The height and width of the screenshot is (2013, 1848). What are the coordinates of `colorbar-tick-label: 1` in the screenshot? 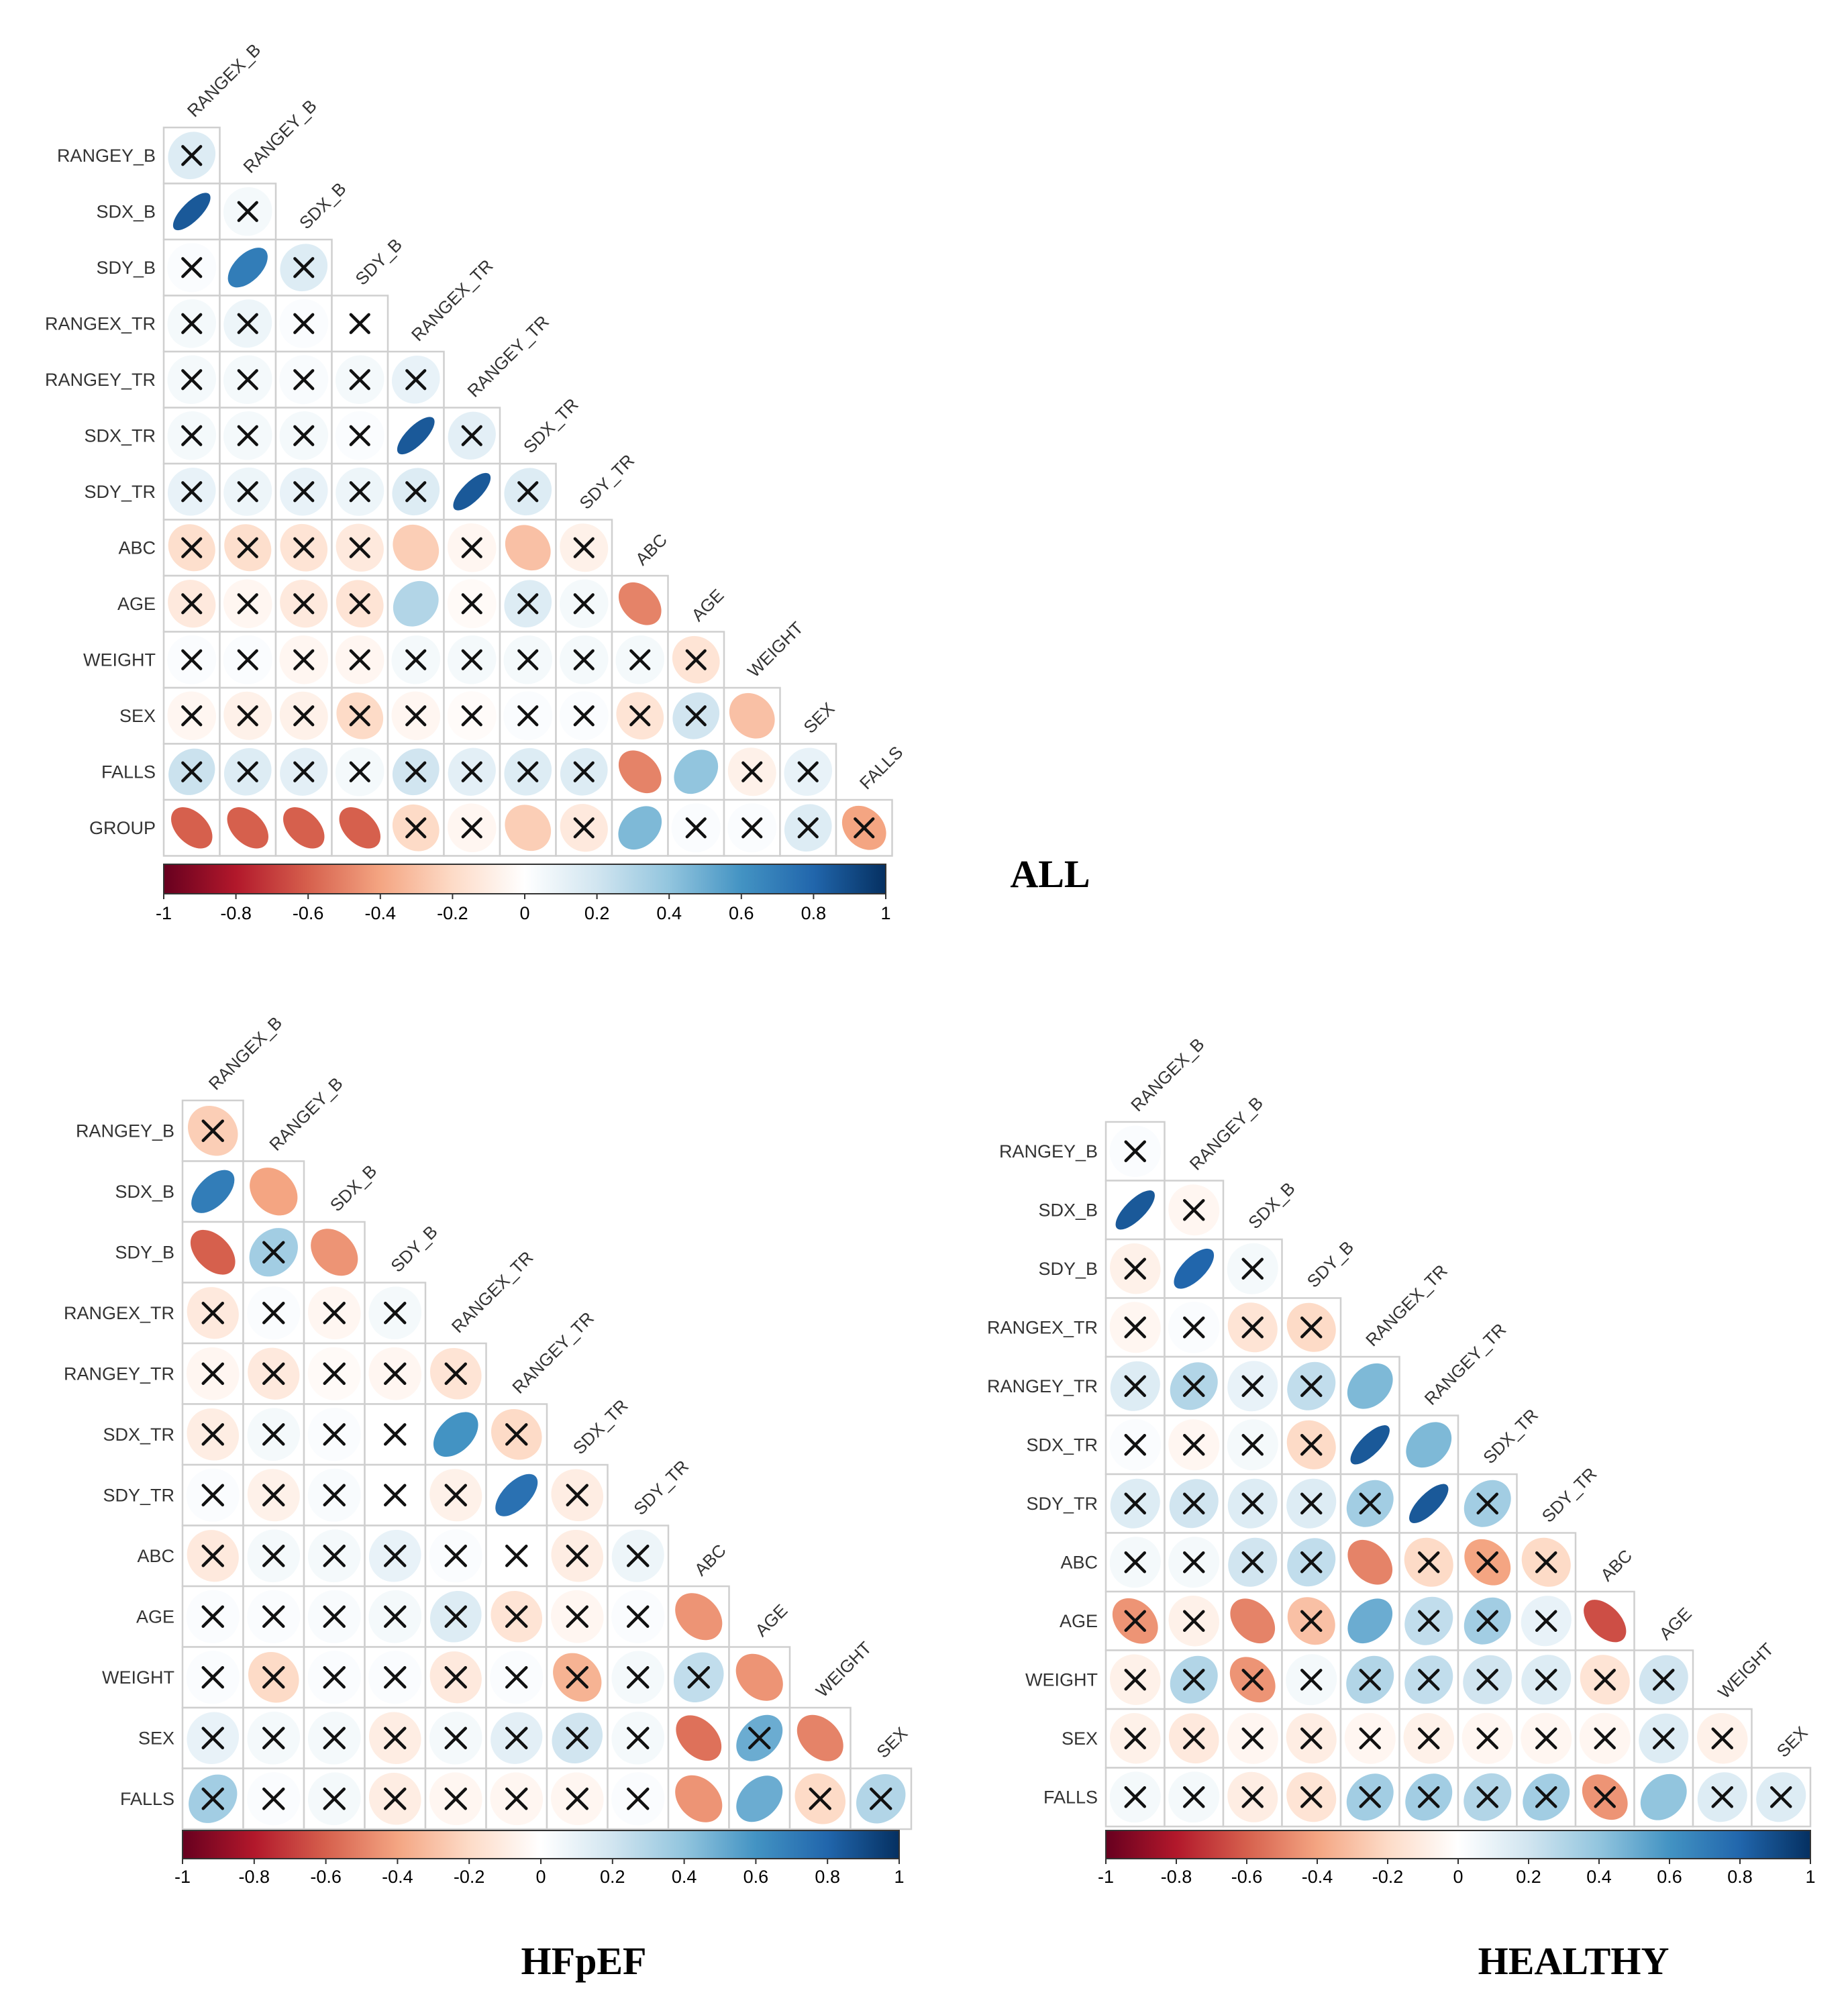 It's located at (885, 913).